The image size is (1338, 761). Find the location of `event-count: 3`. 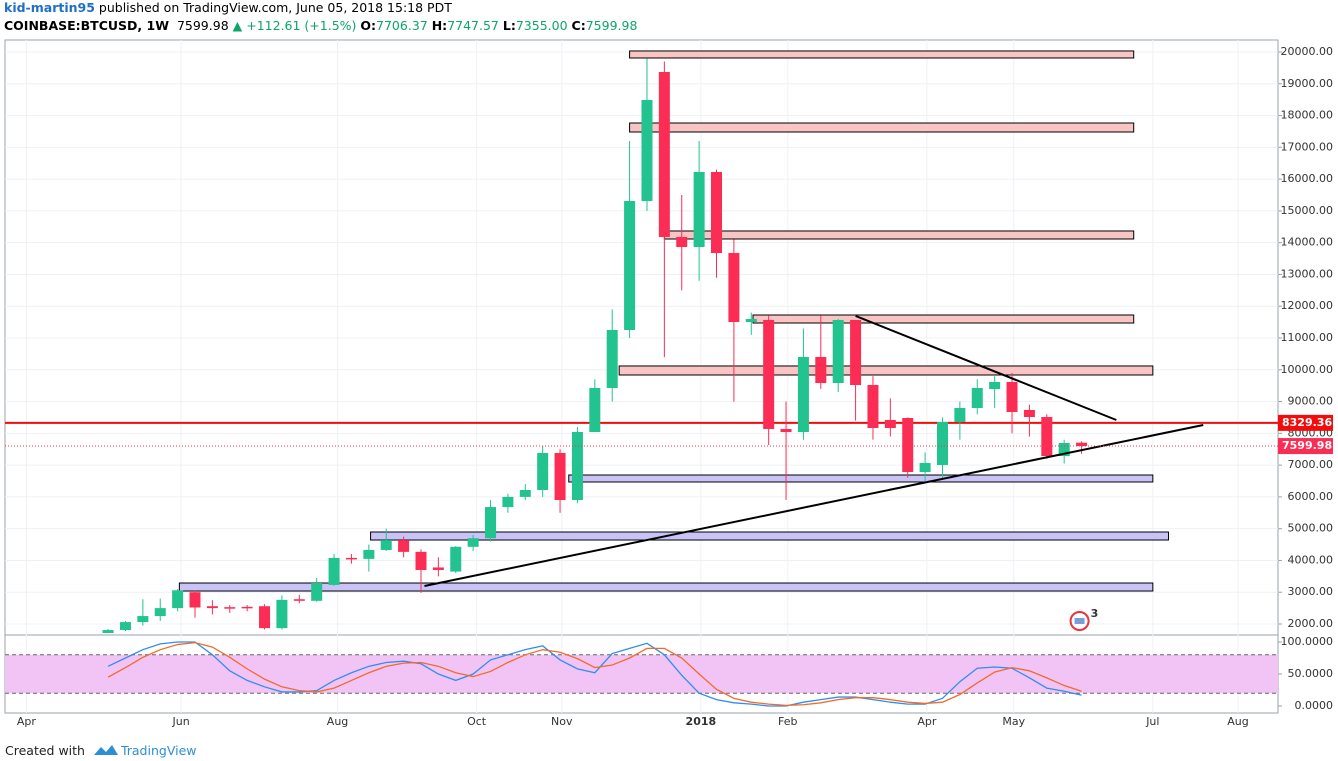

event-count: 3 is located at coordinates (1095, 613).